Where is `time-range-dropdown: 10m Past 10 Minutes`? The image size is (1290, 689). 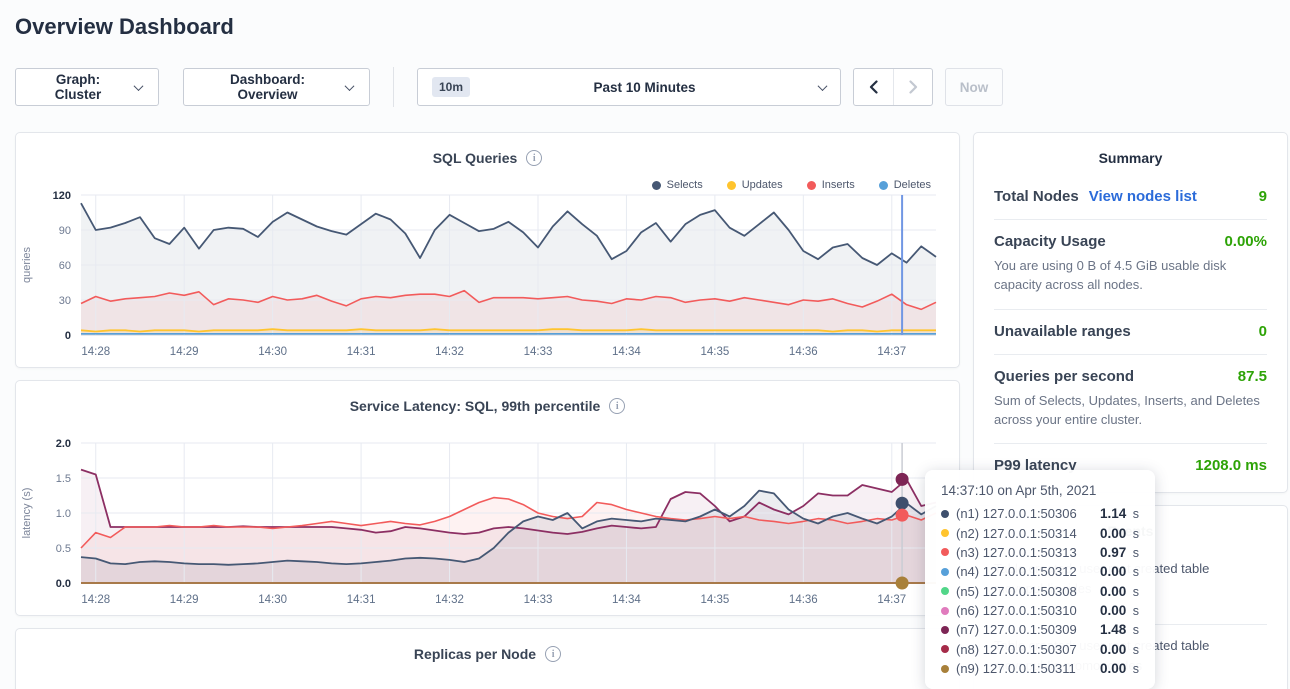 time-range-dropdown: 10m Past 10 Minutes is located at coordinates (629, 87).